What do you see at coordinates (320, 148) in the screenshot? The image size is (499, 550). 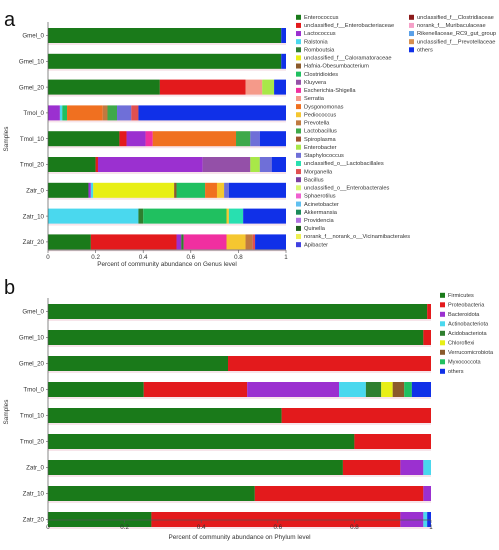 I see `legend-label: Enterobacter` at bounding box center [320, 148].